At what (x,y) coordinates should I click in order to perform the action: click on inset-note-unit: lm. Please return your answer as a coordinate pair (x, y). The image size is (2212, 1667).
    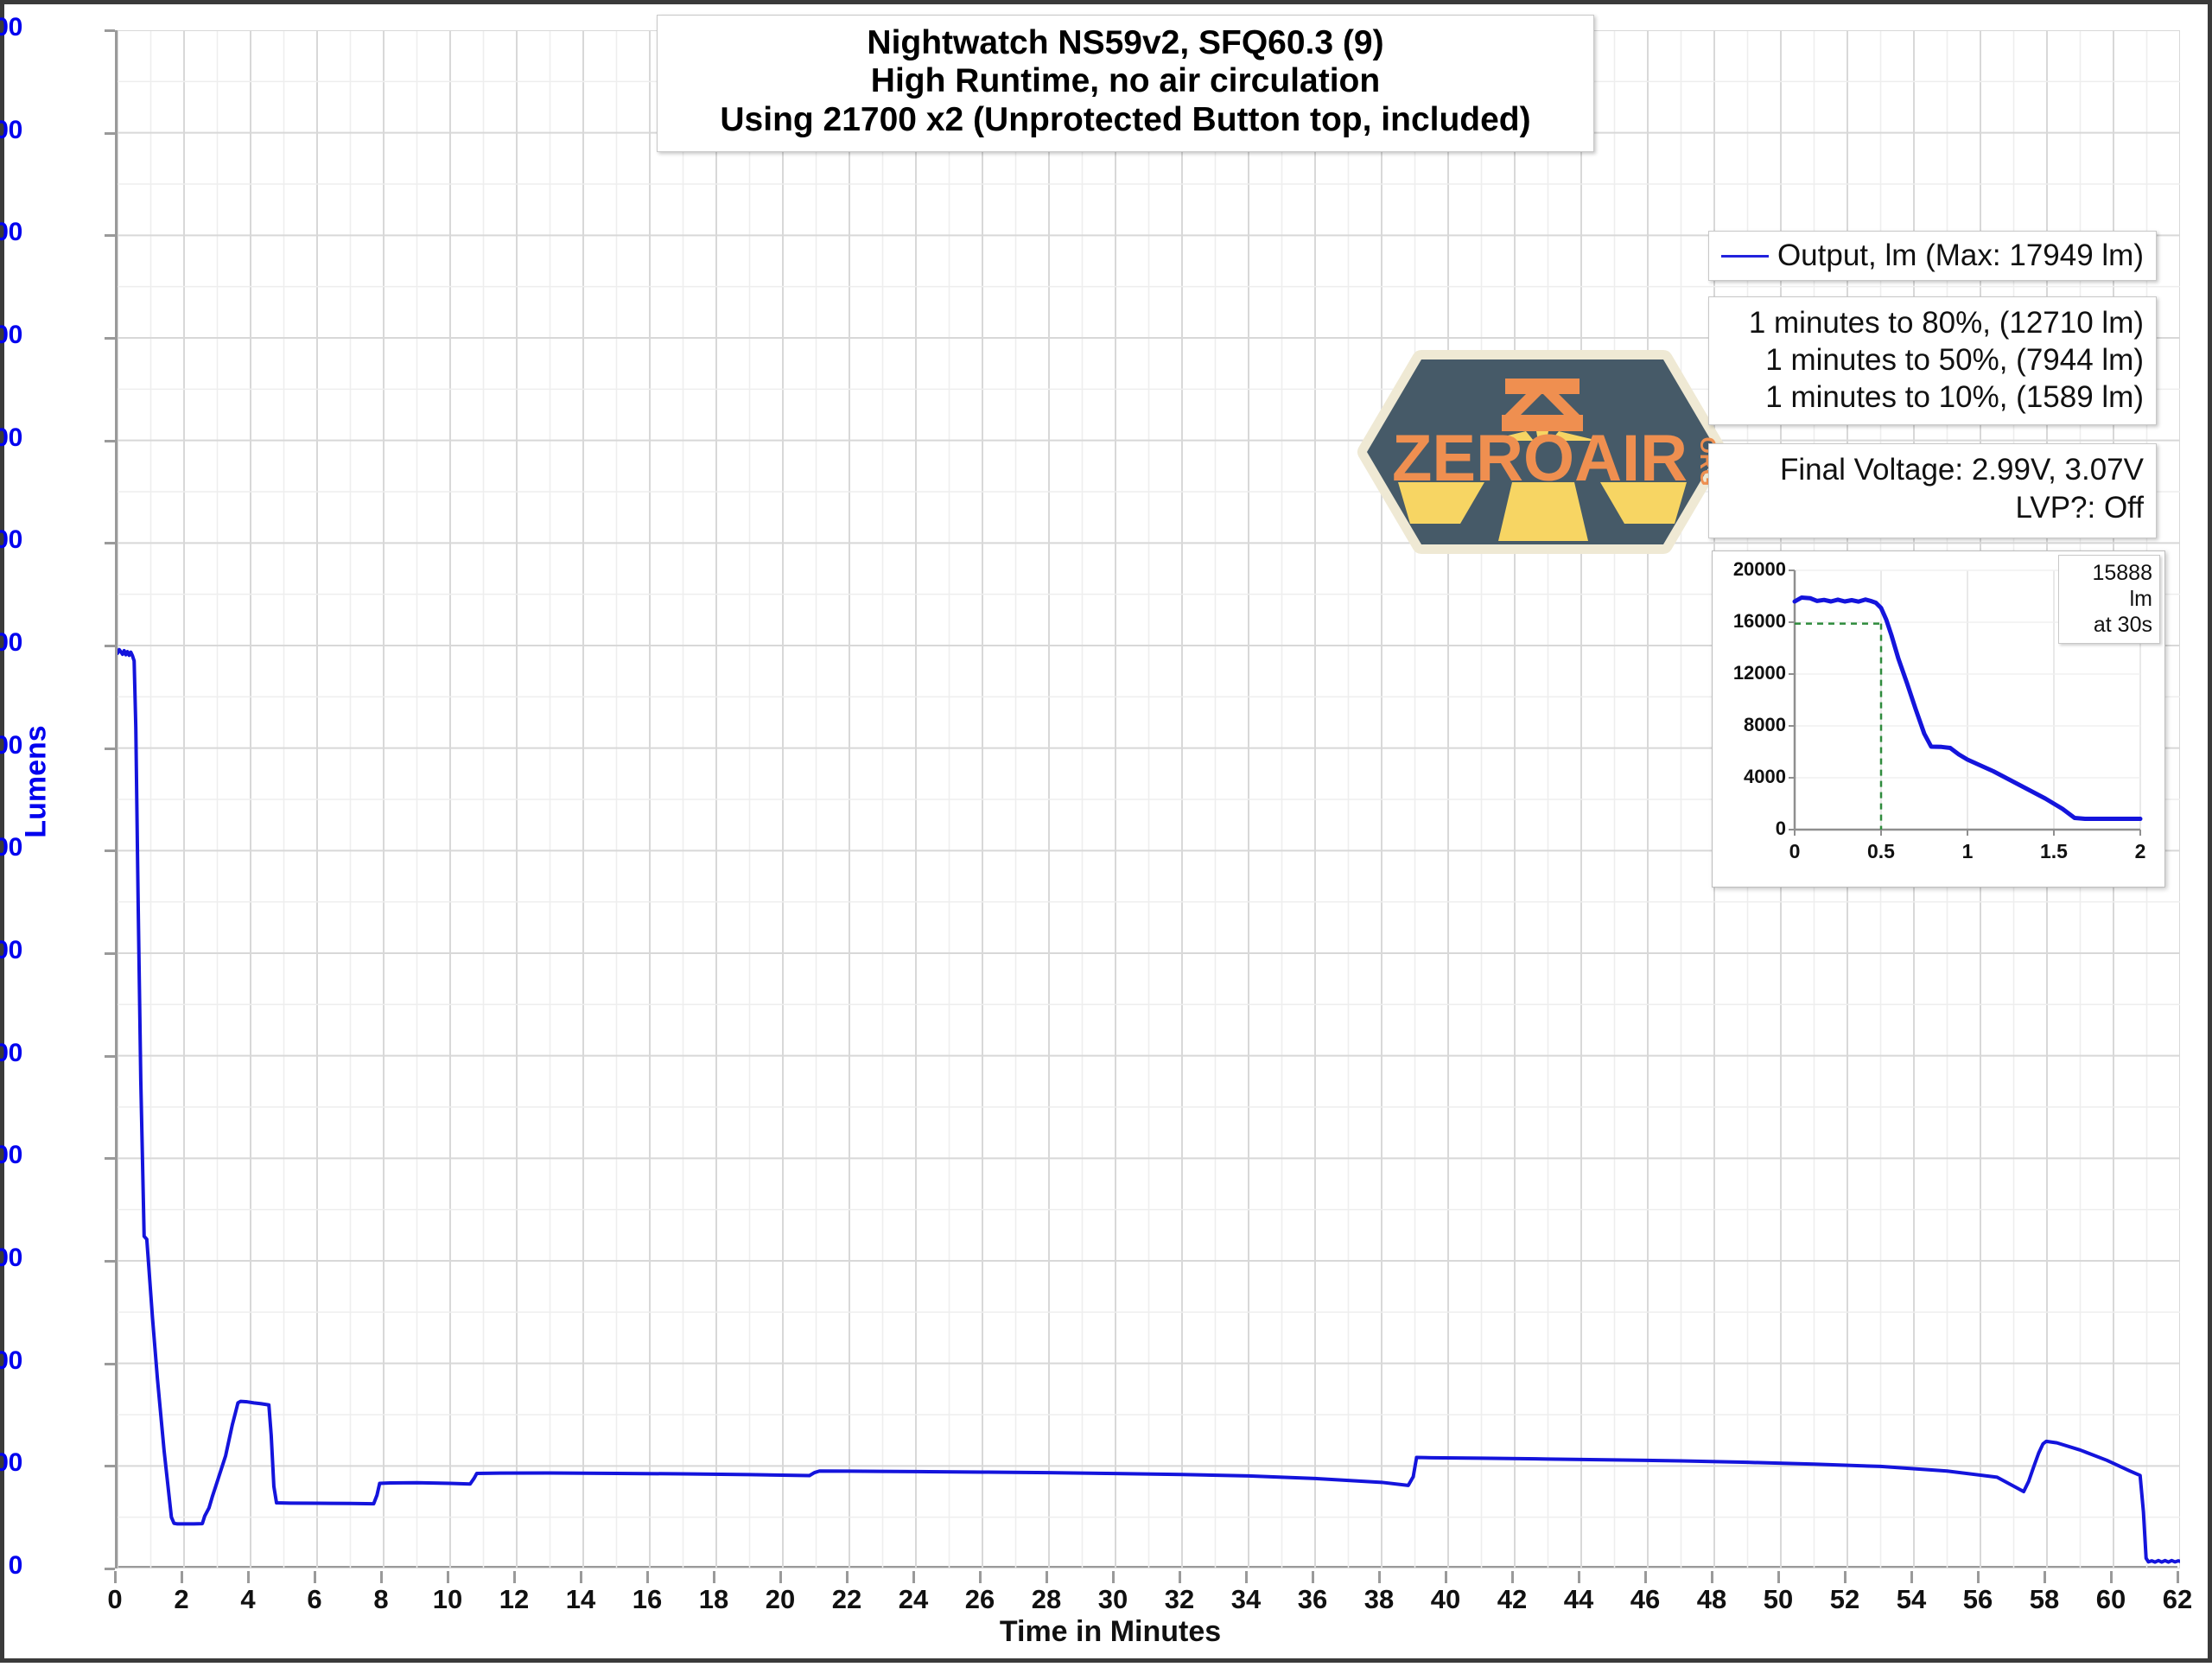
    Looking at the image, I should click on (2140, 599).